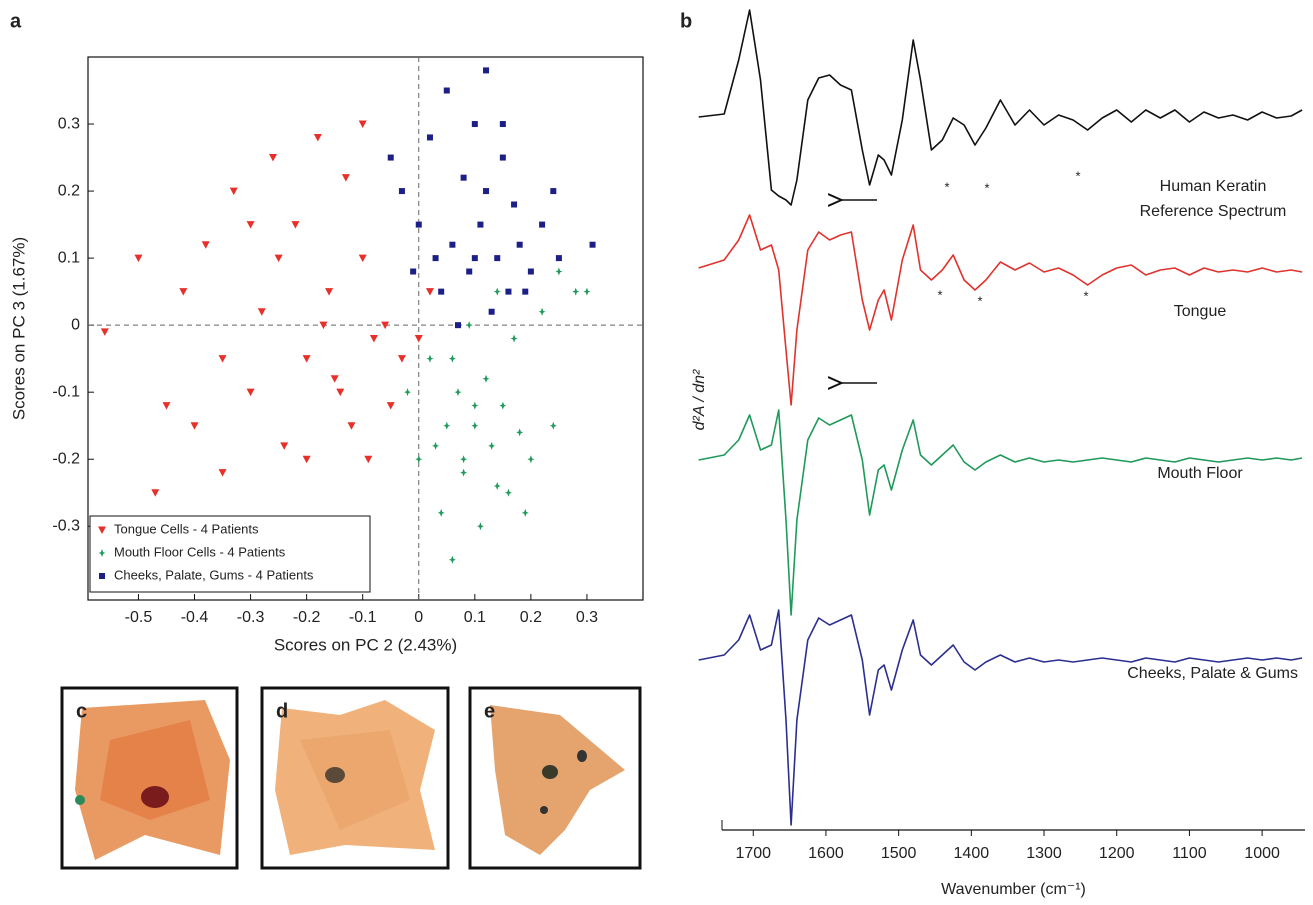  I want to click on photo-d, so click(355, 778).